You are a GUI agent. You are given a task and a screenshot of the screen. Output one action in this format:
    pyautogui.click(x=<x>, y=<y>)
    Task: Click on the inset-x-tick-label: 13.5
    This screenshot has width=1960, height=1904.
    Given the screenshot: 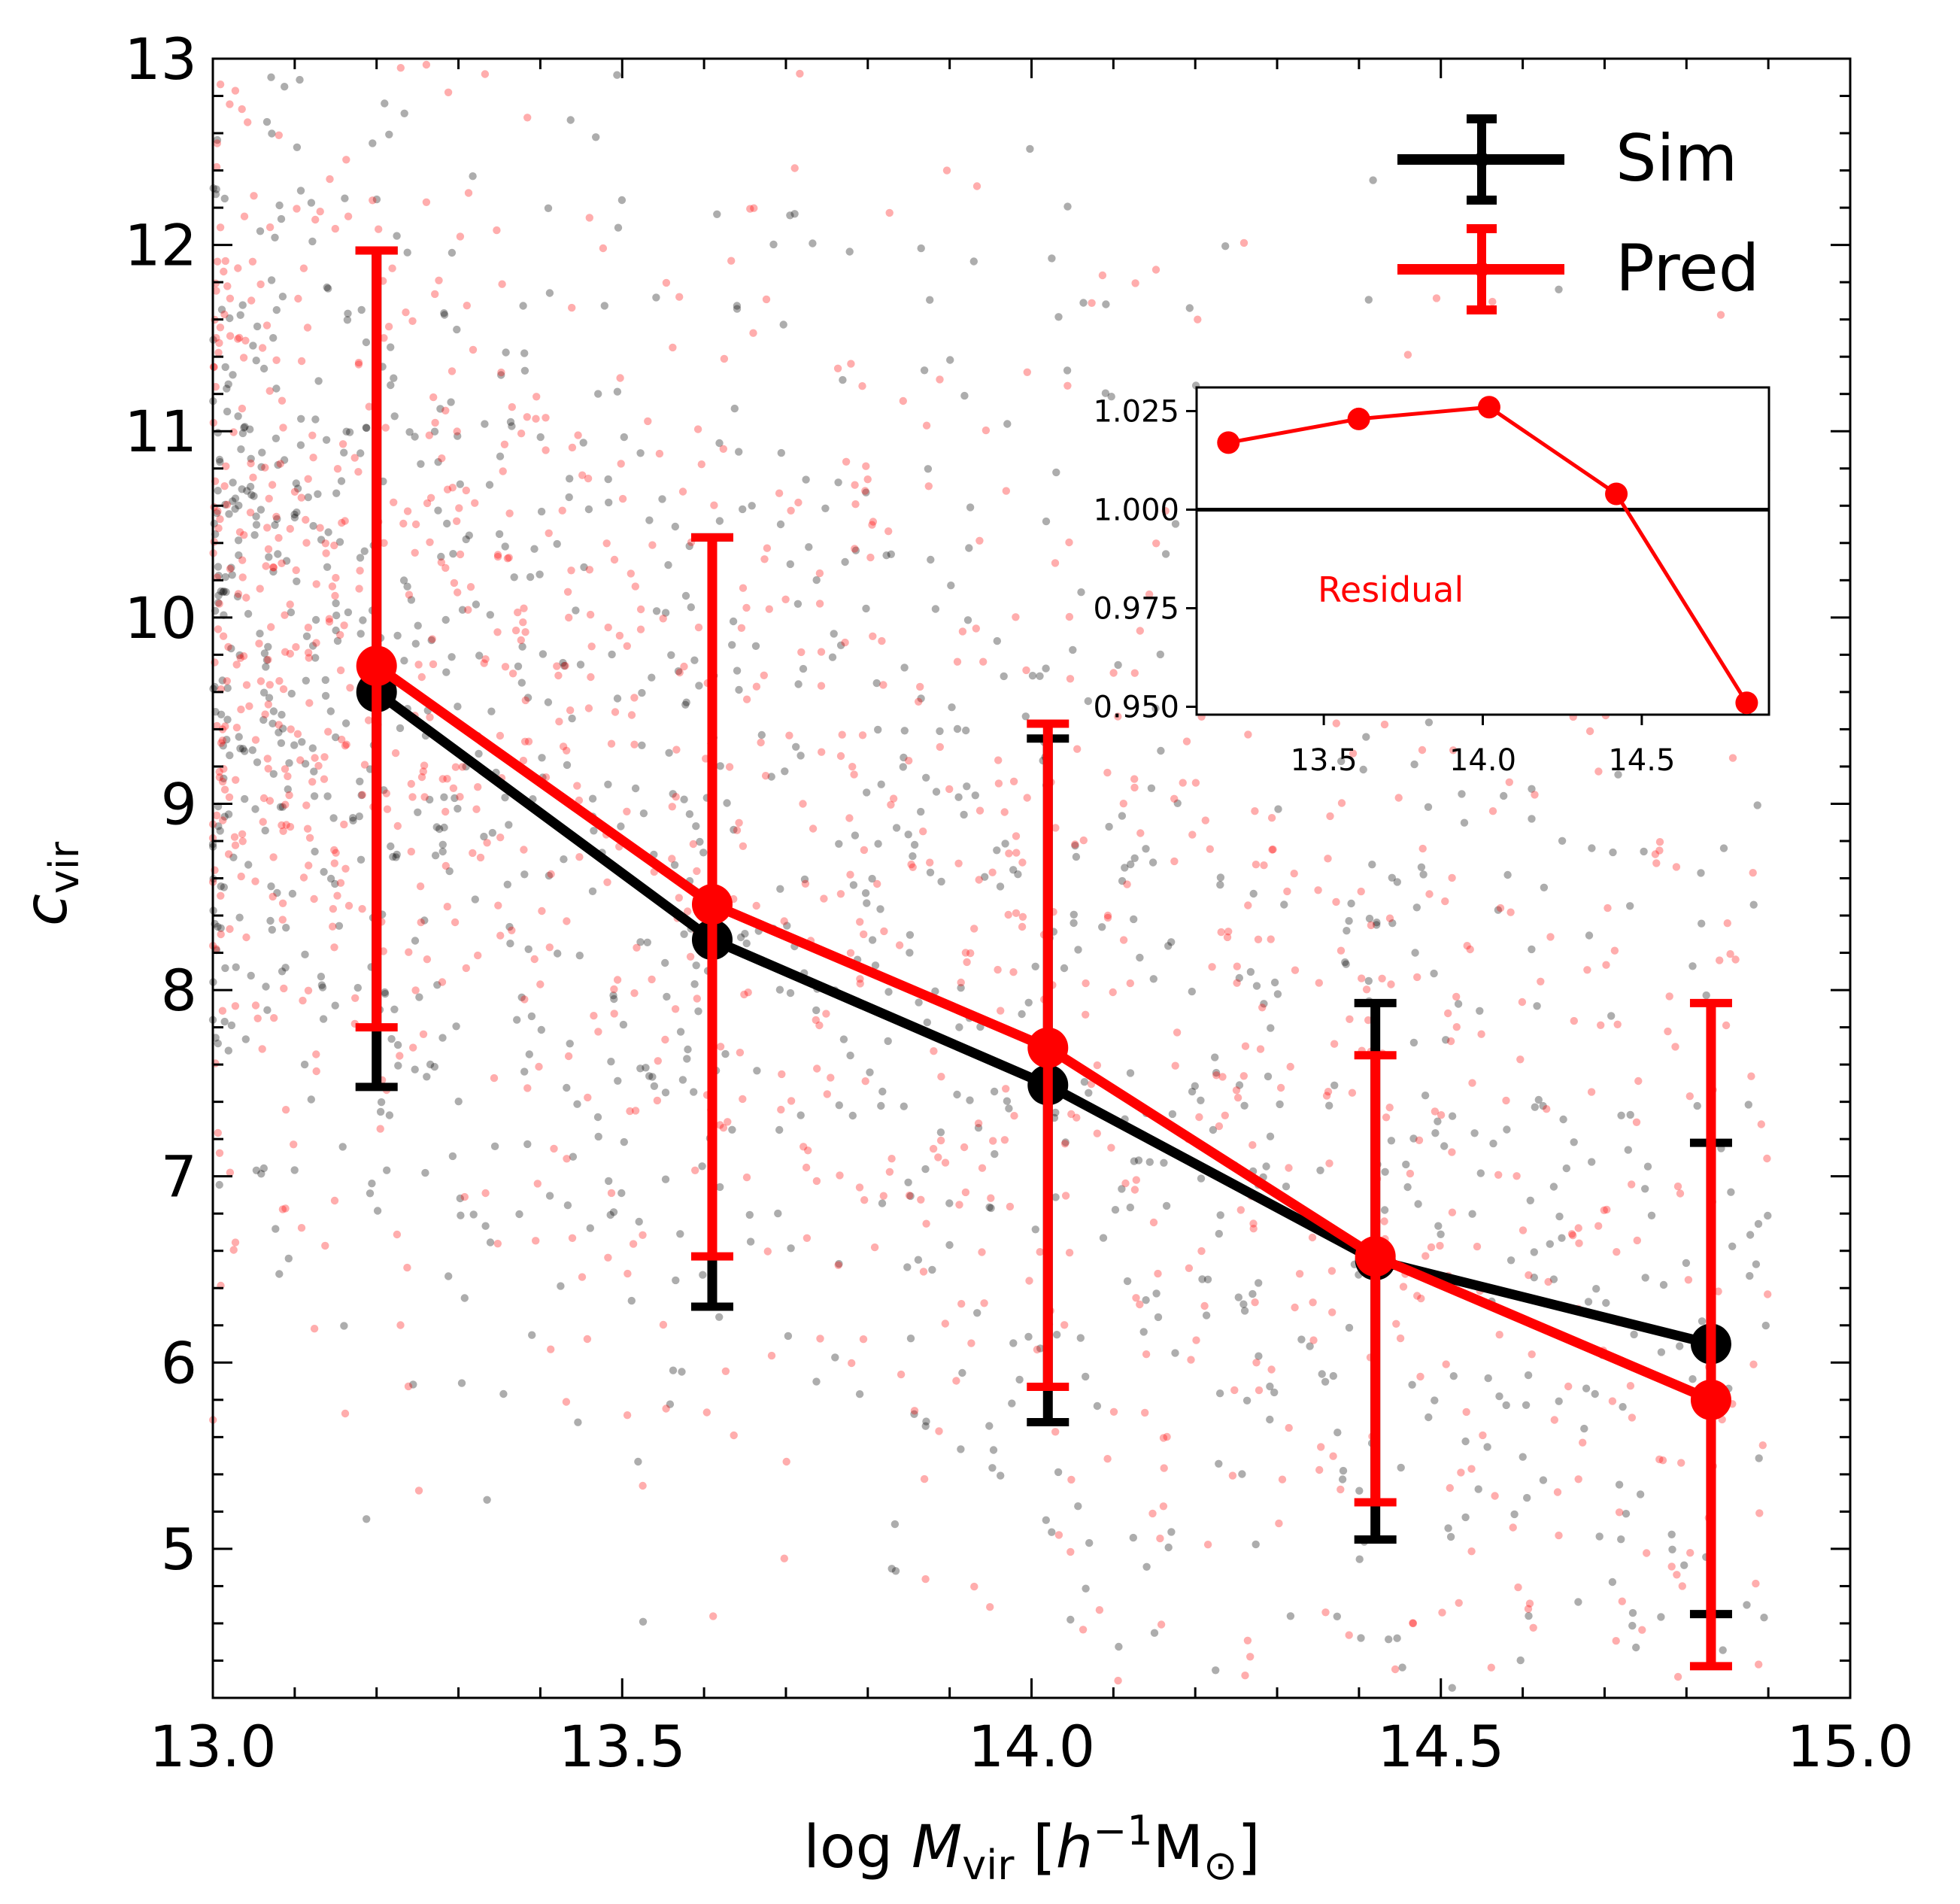 What is the action you would take?
    pyautogui.click(x=1324, y=760)
    